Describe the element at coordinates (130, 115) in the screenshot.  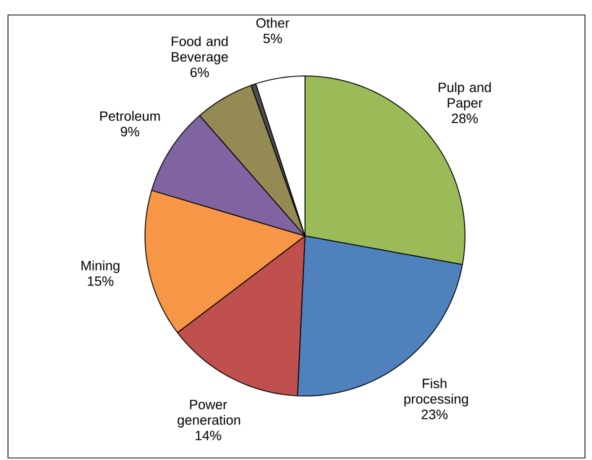
I see `slice-label: Petroleum` at that location.